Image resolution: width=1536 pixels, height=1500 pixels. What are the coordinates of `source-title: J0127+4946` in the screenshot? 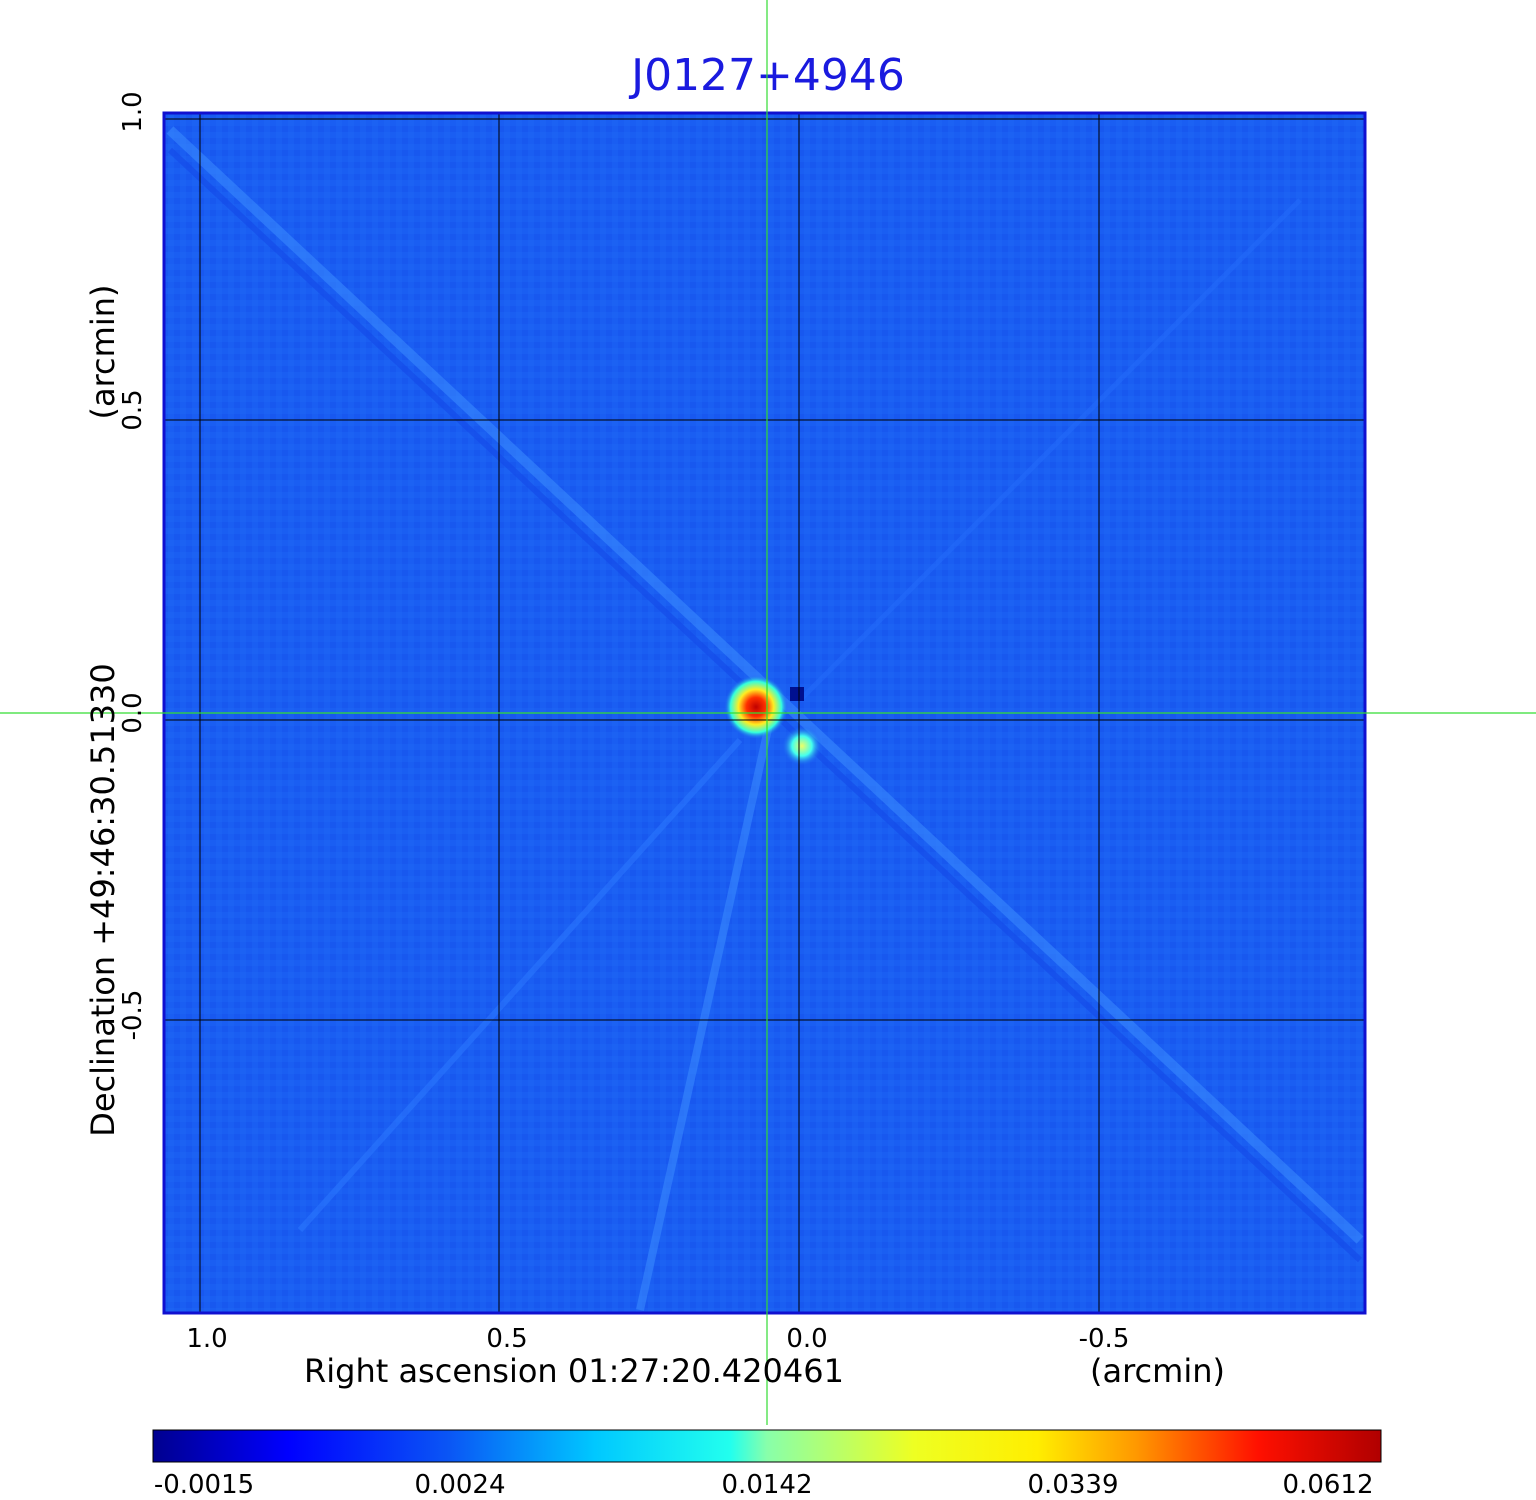 It's located at (768, 75).